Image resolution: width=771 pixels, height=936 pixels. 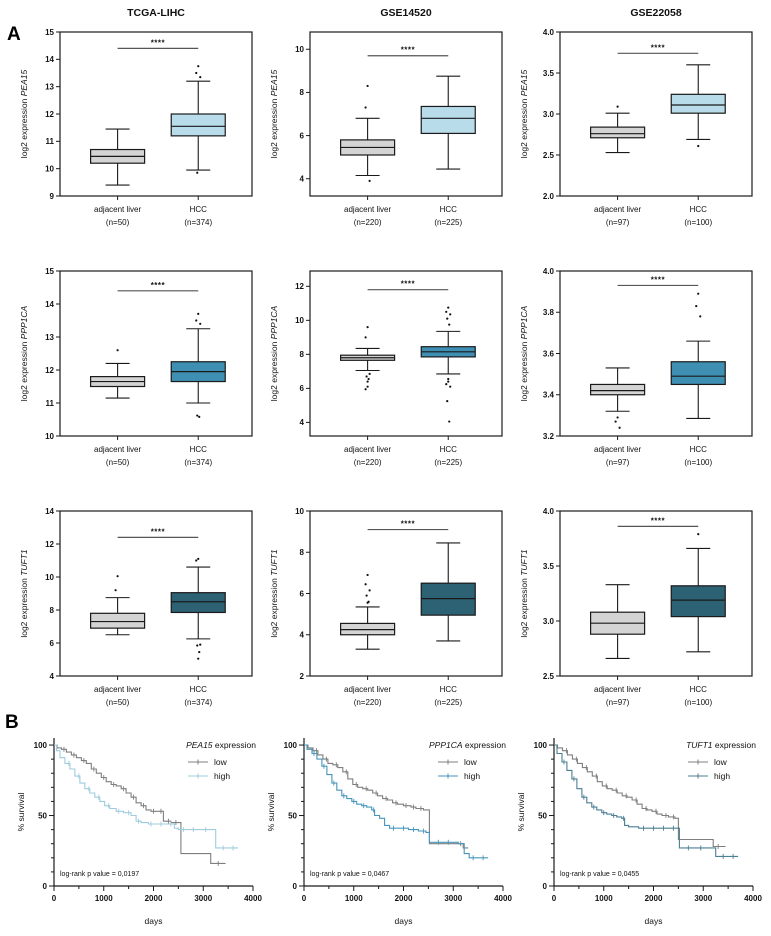 I want to click on x-tick-label: 1000, so click(x=354, y=898).